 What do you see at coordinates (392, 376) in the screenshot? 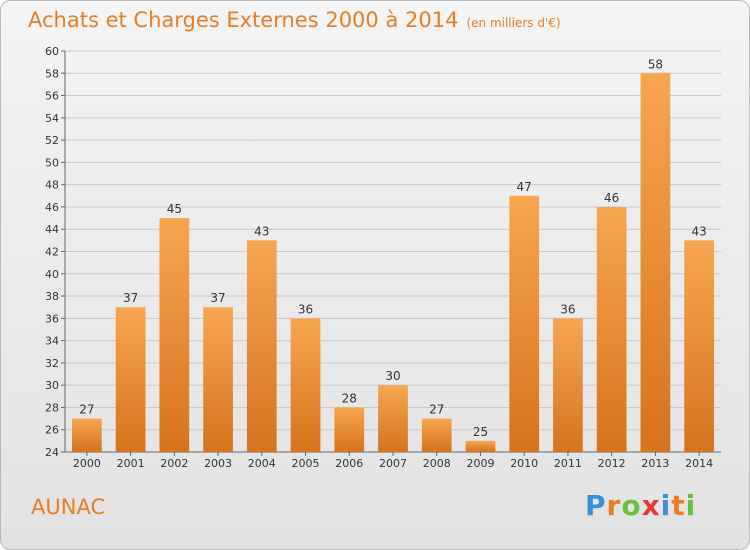
I see `data-label: 30` at bounding box center [392, 376].